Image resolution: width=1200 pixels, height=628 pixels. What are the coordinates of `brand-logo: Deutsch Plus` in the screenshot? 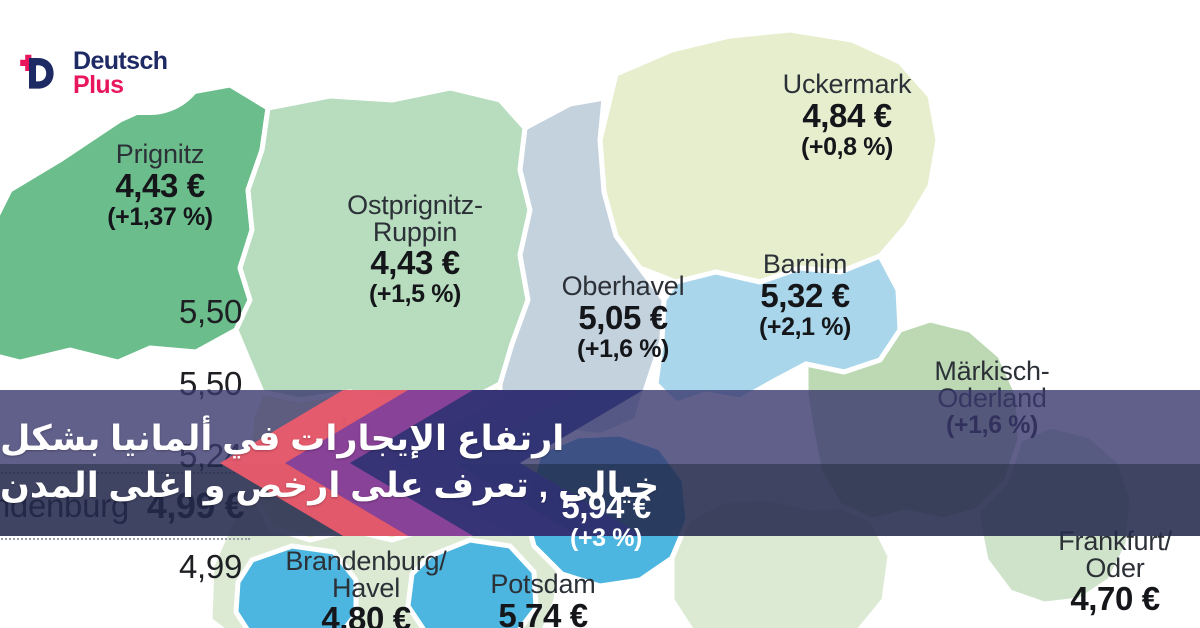 It's located at (93, 73).